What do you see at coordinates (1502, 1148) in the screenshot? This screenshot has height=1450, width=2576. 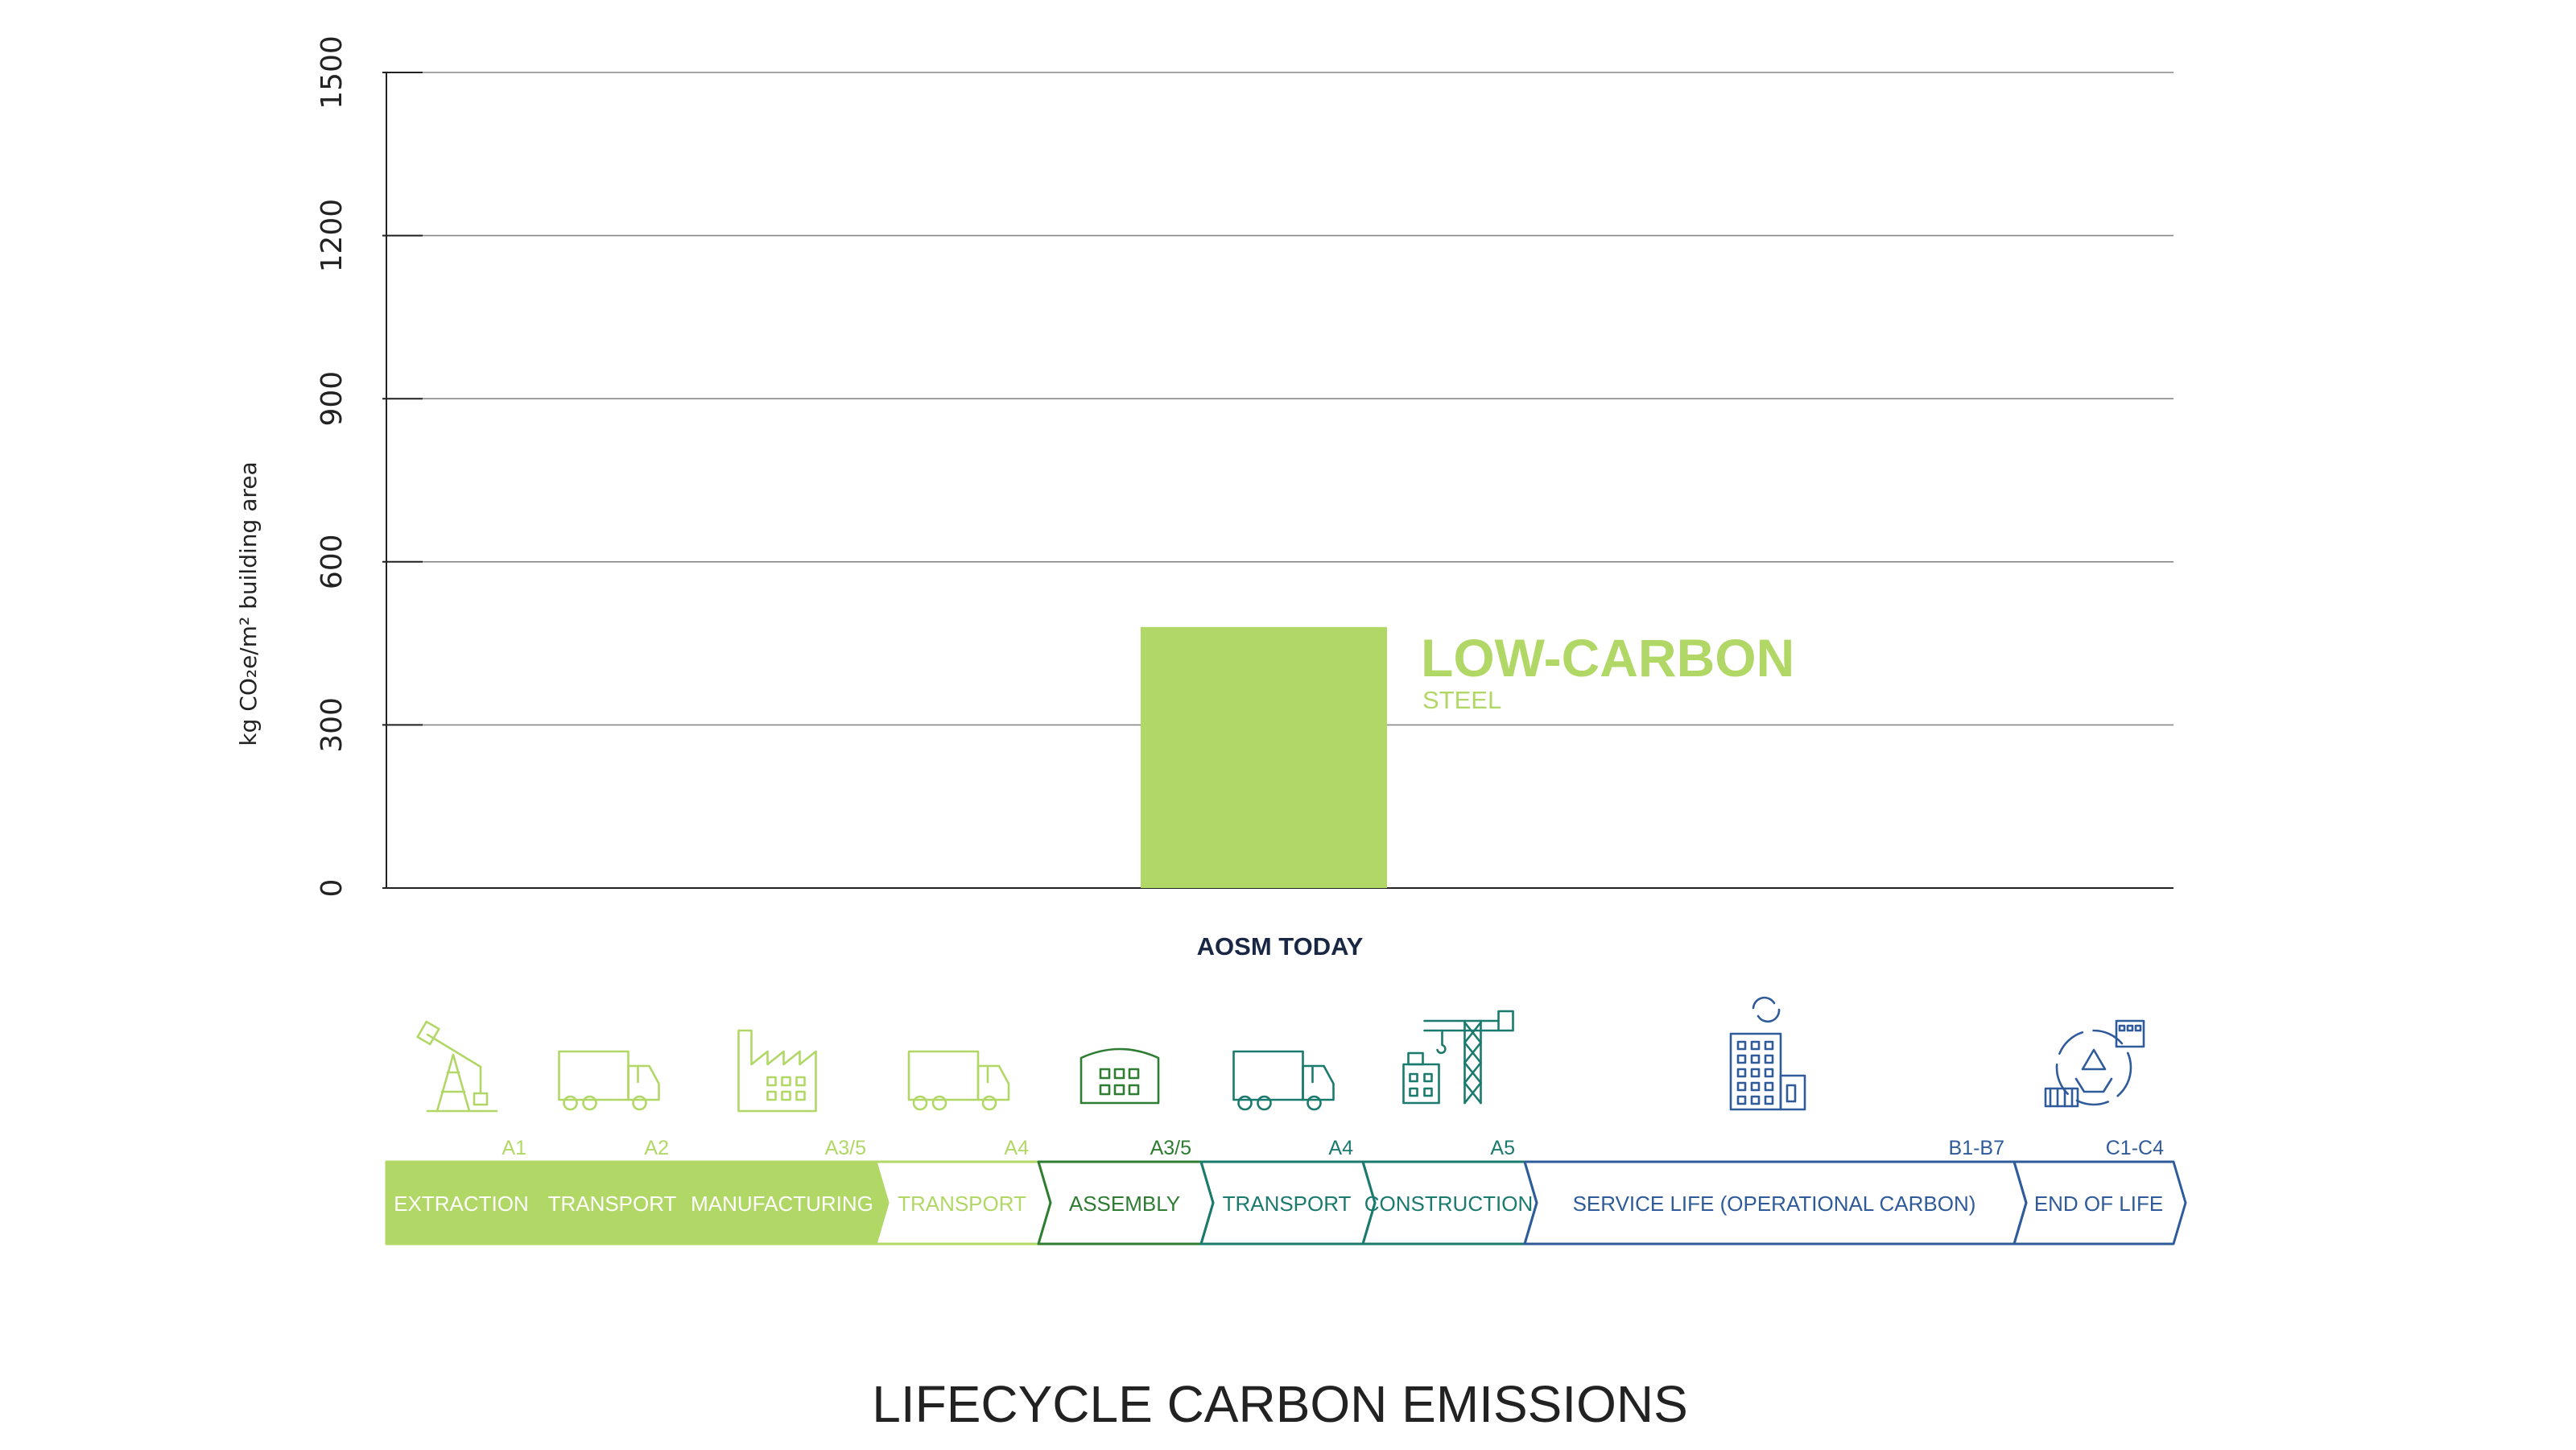 I see `stage-code: A5` at bounding box center [1502, 1148].